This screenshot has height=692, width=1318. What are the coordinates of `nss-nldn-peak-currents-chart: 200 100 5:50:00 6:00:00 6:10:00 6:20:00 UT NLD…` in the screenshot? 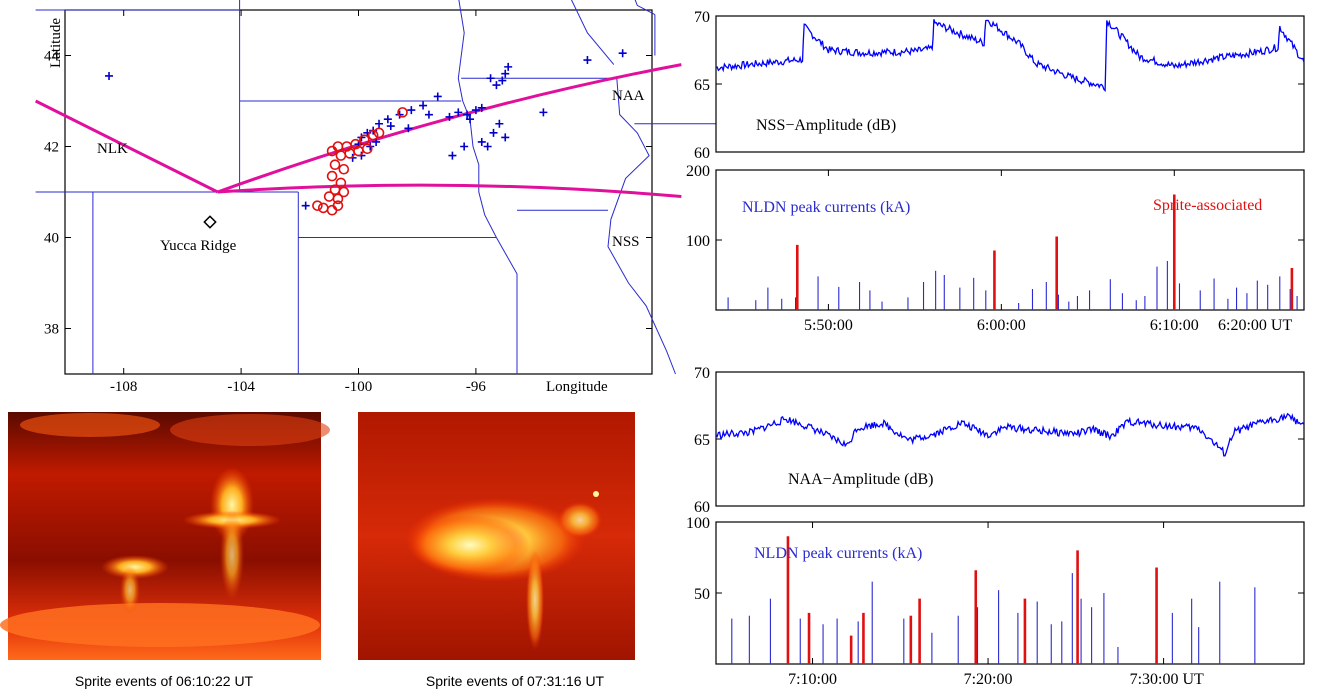 It's located at (995, 248).